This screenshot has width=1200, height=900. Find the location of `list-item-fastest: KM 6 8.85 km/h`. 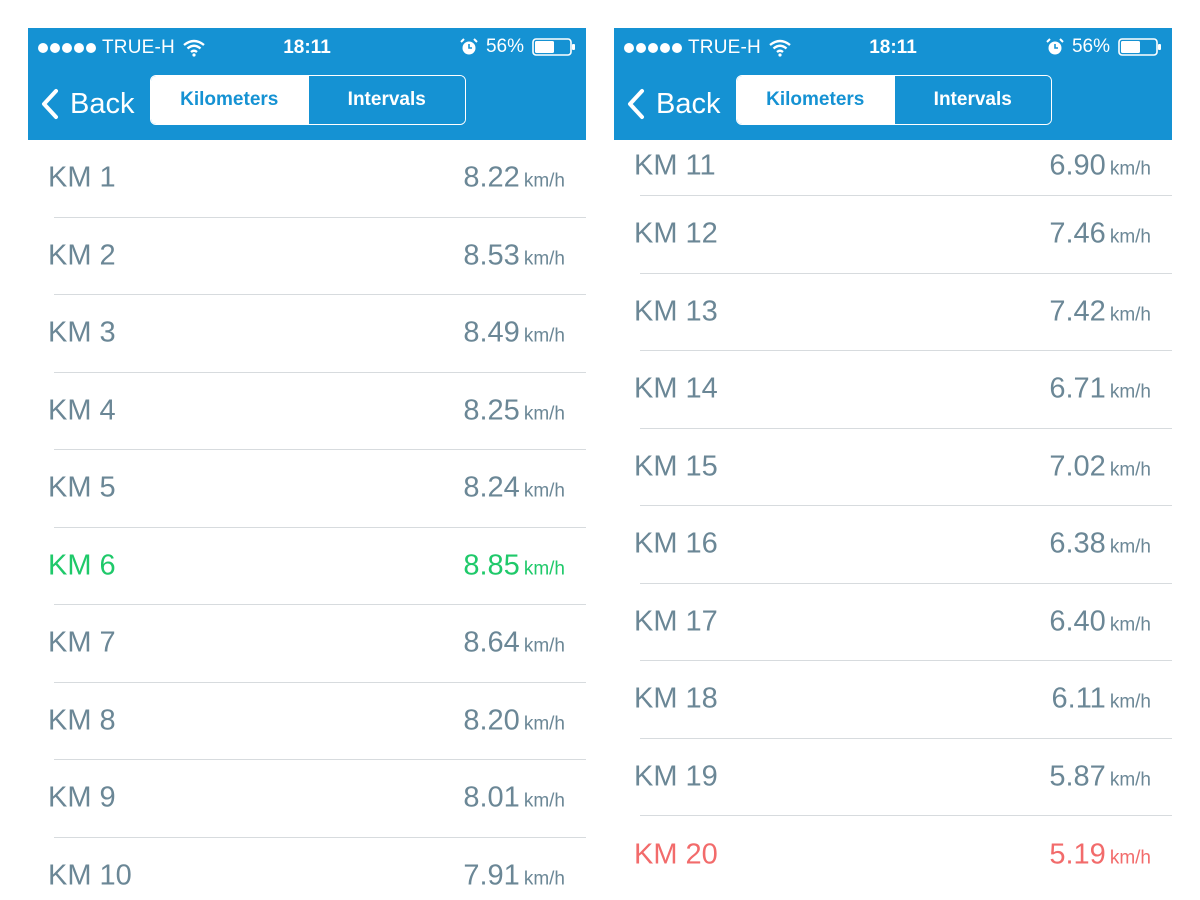

list-item-fastest: KM 6 8.85 km/h is located at coordinates (317, 566).